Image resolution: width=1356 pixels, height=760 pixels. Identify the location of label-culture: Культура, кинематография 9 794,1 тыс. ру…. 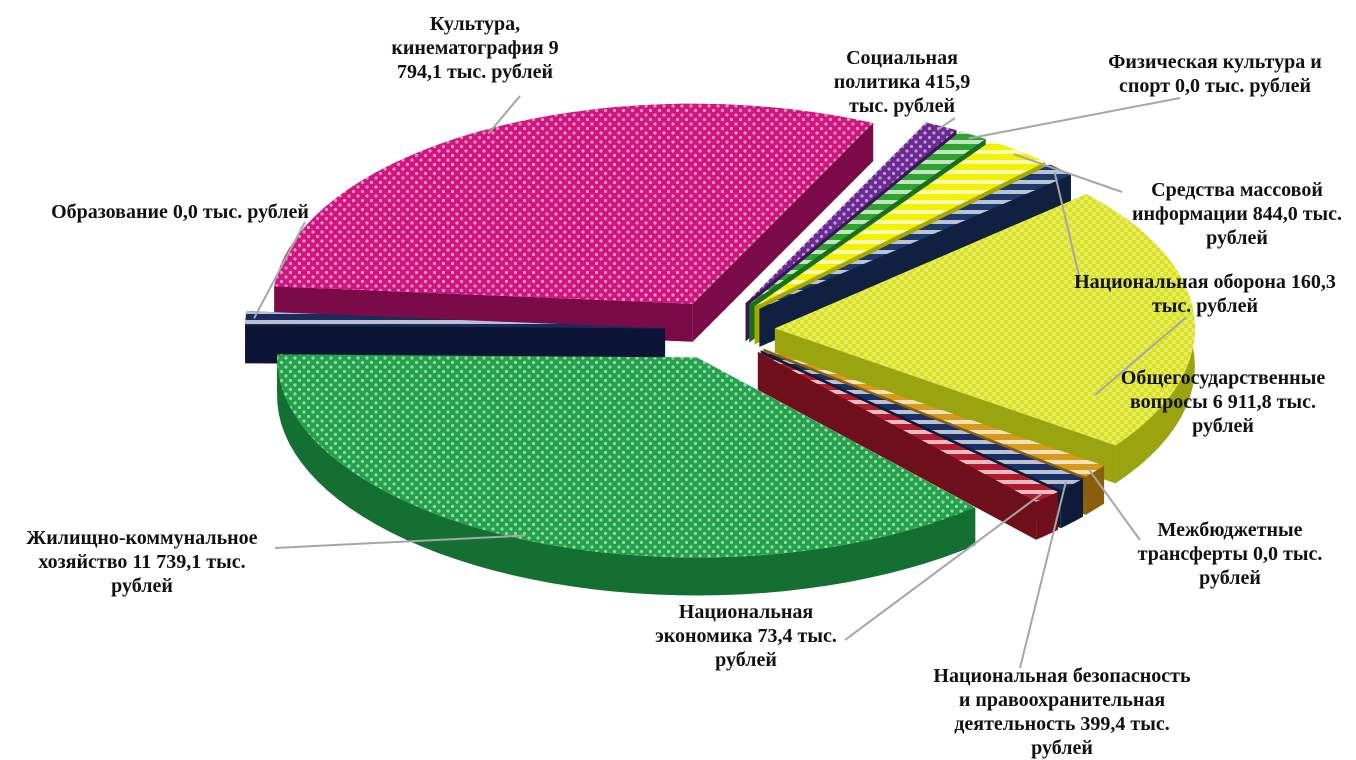
(475, 48).